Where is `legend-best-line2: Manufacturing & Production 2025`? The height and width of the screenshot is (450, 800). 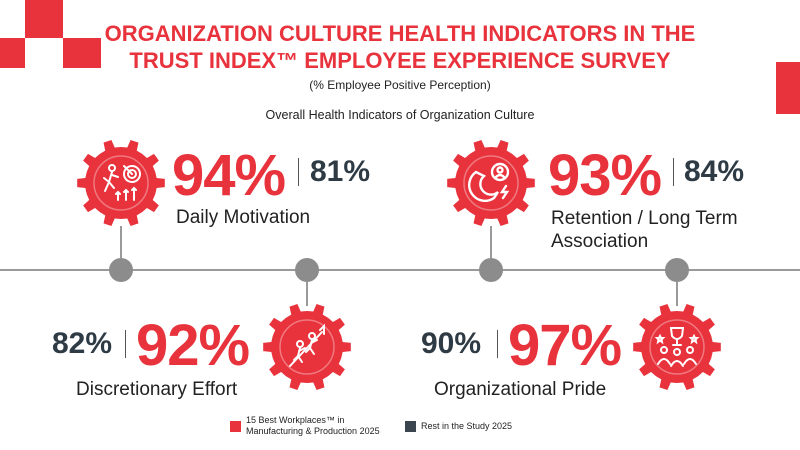
legend-best-line2: Manufacturing & Production 2025 is located at coordinates (313, 431).